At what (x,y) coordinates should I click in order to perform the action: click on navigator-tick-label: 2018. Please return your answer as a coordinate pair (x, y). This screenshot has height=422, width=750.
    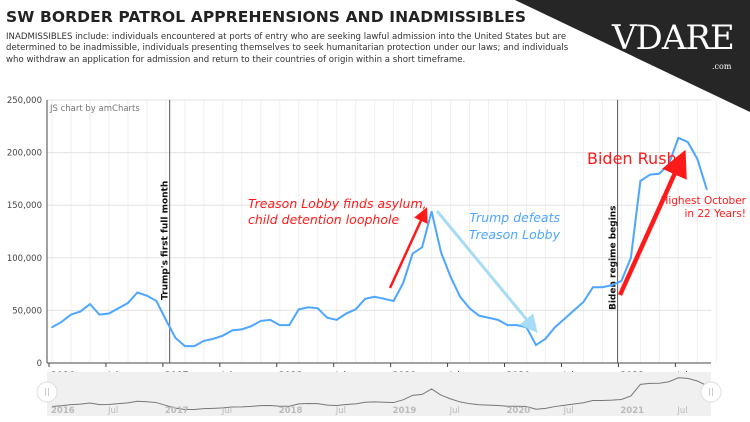
    Looking at the image, I should click on (291, 411).